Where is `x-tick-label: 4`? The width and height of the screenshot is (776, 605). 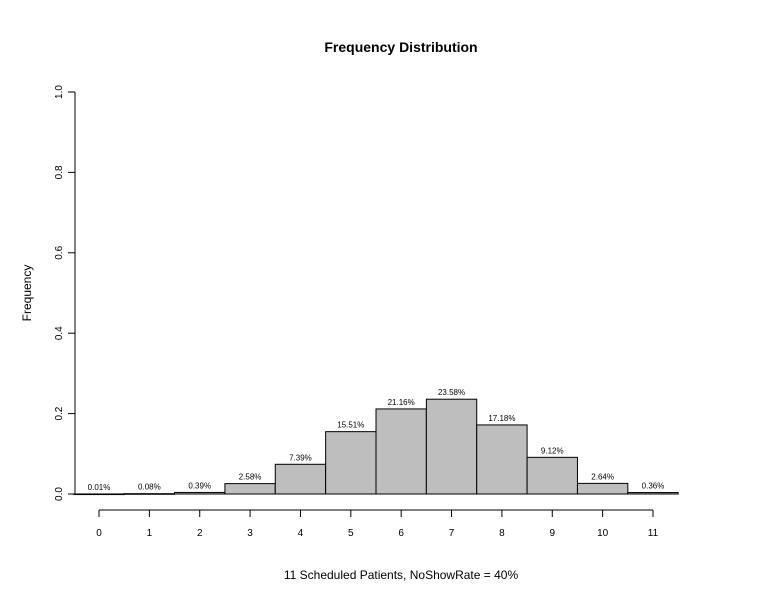 x-tick-label: 4 is located at coordinates (301, 533).